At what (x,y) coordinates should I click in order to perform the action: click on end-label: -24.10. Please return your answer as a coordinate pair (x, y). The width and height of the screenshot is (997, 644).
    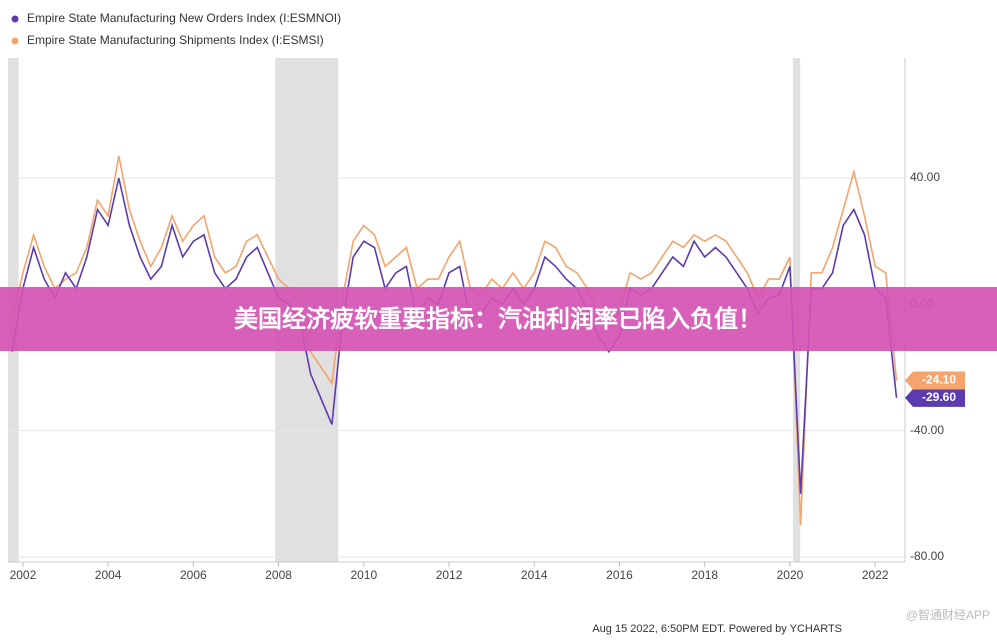
    Looking at the image, I should click on (939, 380).